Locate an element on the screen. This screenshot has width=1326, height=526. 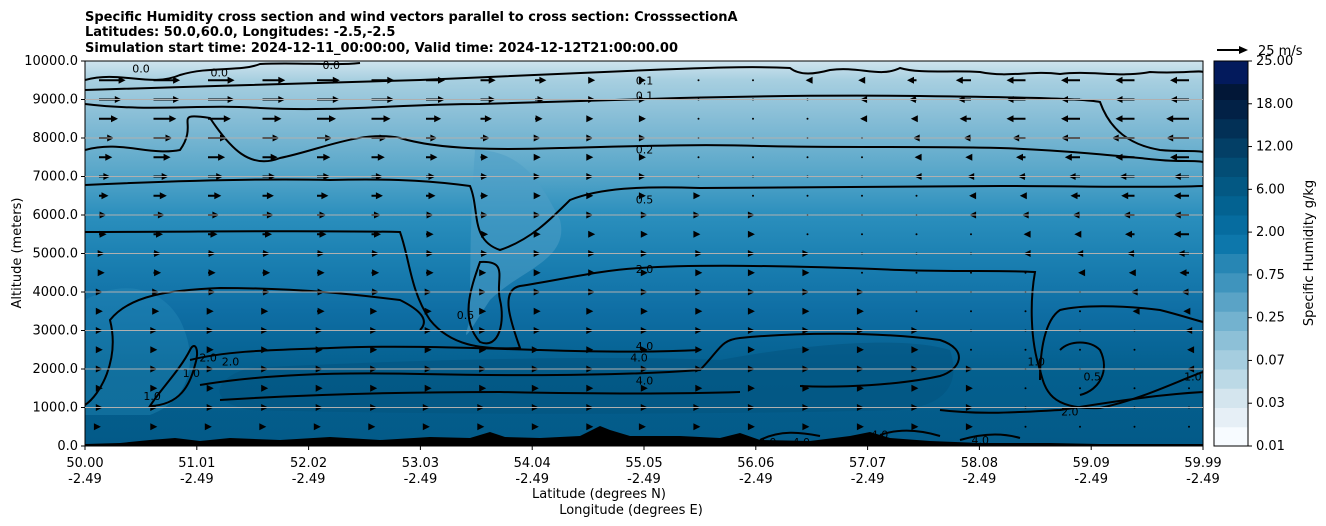
x-tick-lat: 55.05 is located at coordinates (643, 463).